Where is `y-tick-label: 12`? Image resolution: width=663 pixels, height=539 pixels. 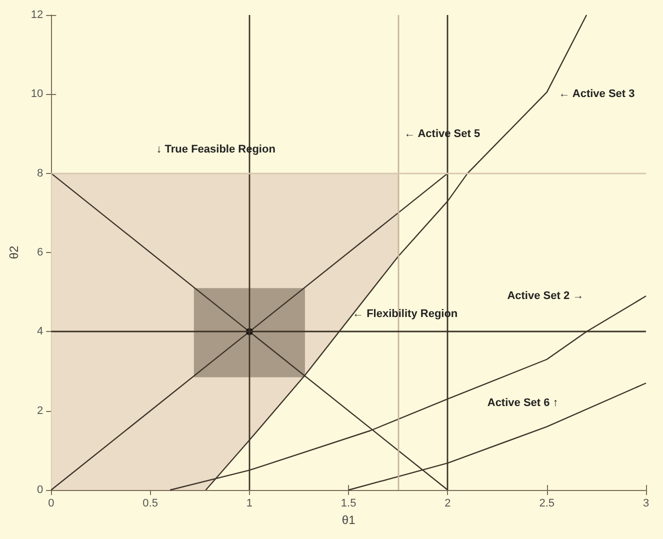 y-tick-label: 12 is located at coordinates (37, 15).